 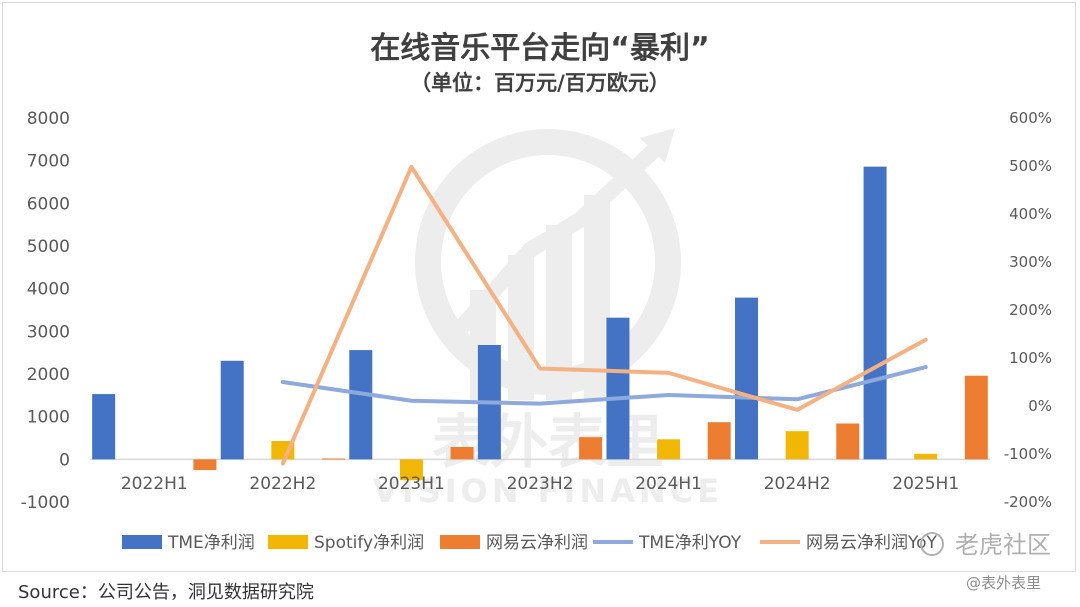 What do you see at coordinates (282, 484) in the screenshot?
I see `x-tick-label: 2022H2` at bounding box center [282, 484].